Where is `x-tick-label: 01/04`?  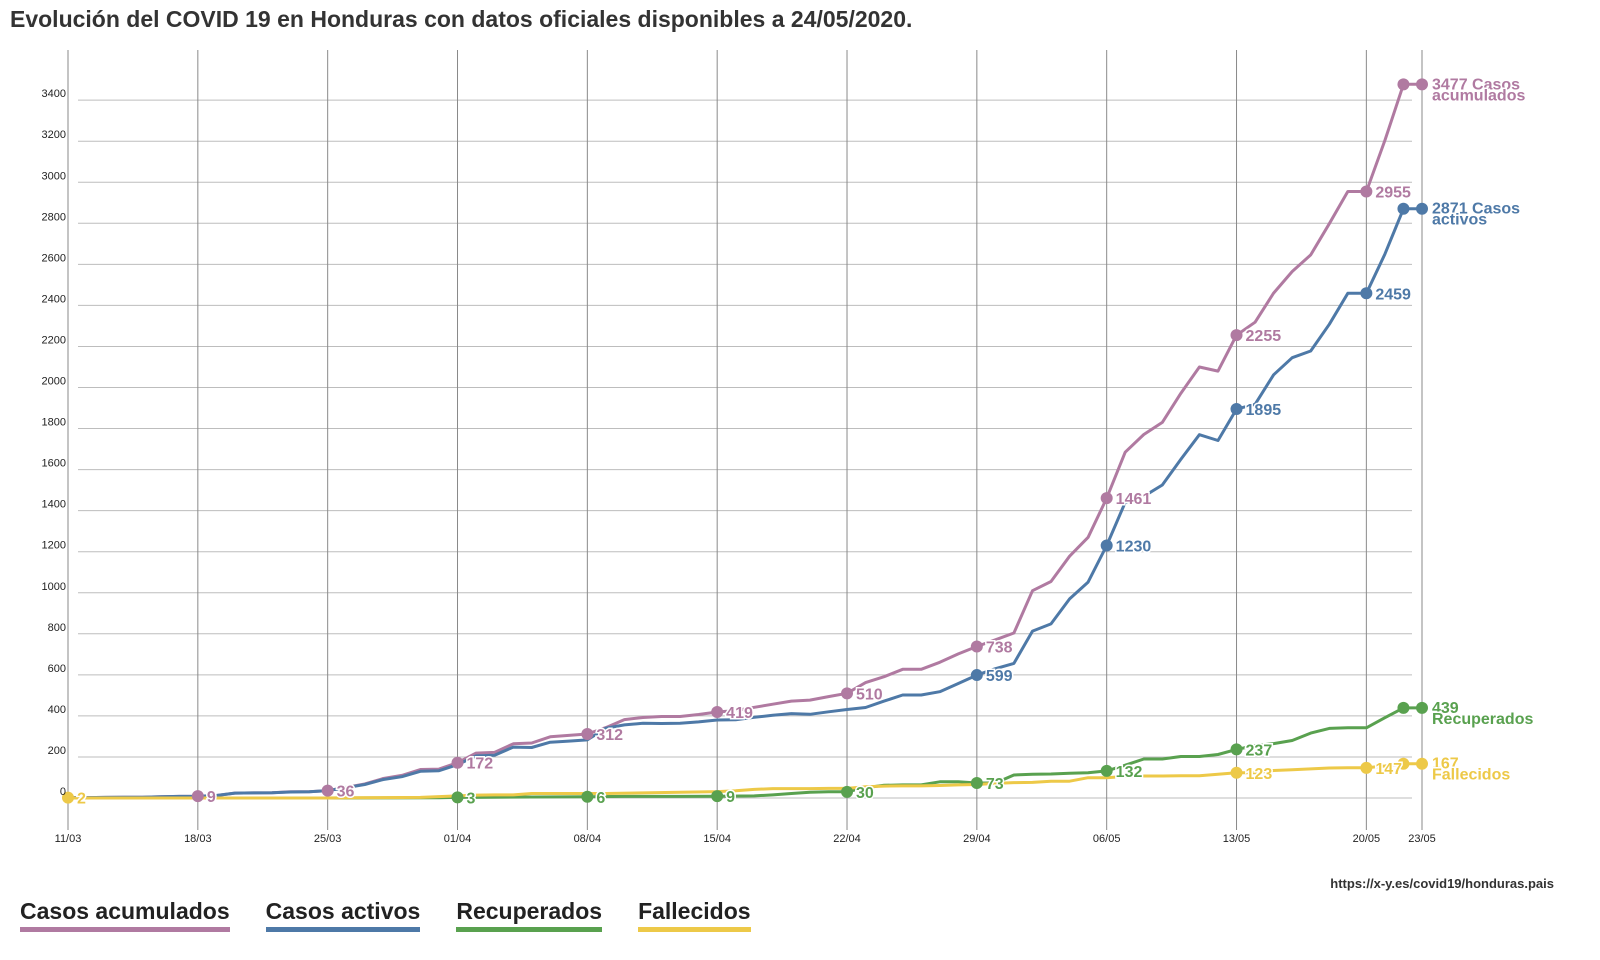 x-tick-label: 01/04 is located at coordinates (458, 839).